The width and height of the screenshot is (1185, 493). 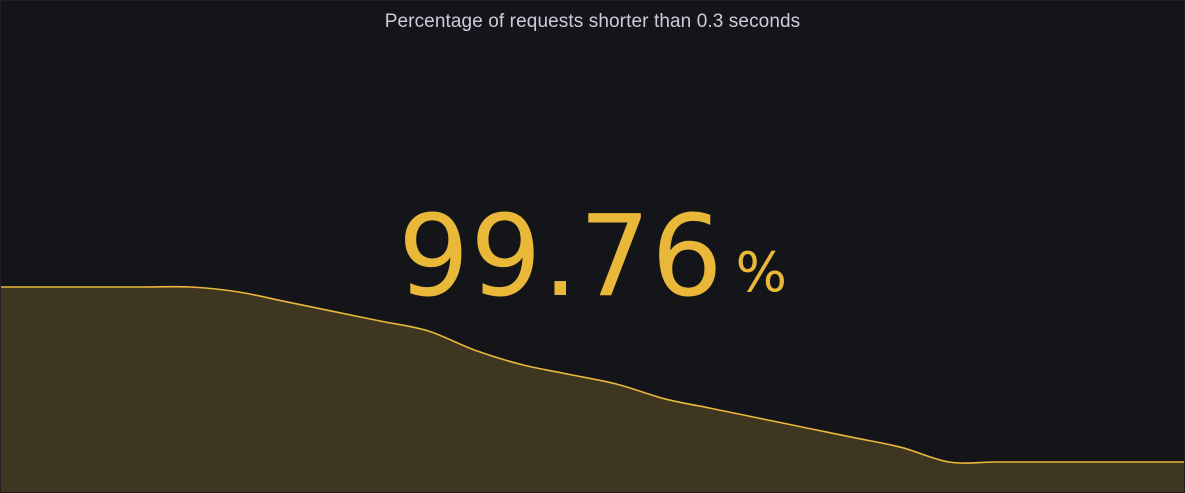 What do you see at coordinates (561, 257) in the screenshot?
I see `stat-number: 99.76` at bounding box center [561, 257].